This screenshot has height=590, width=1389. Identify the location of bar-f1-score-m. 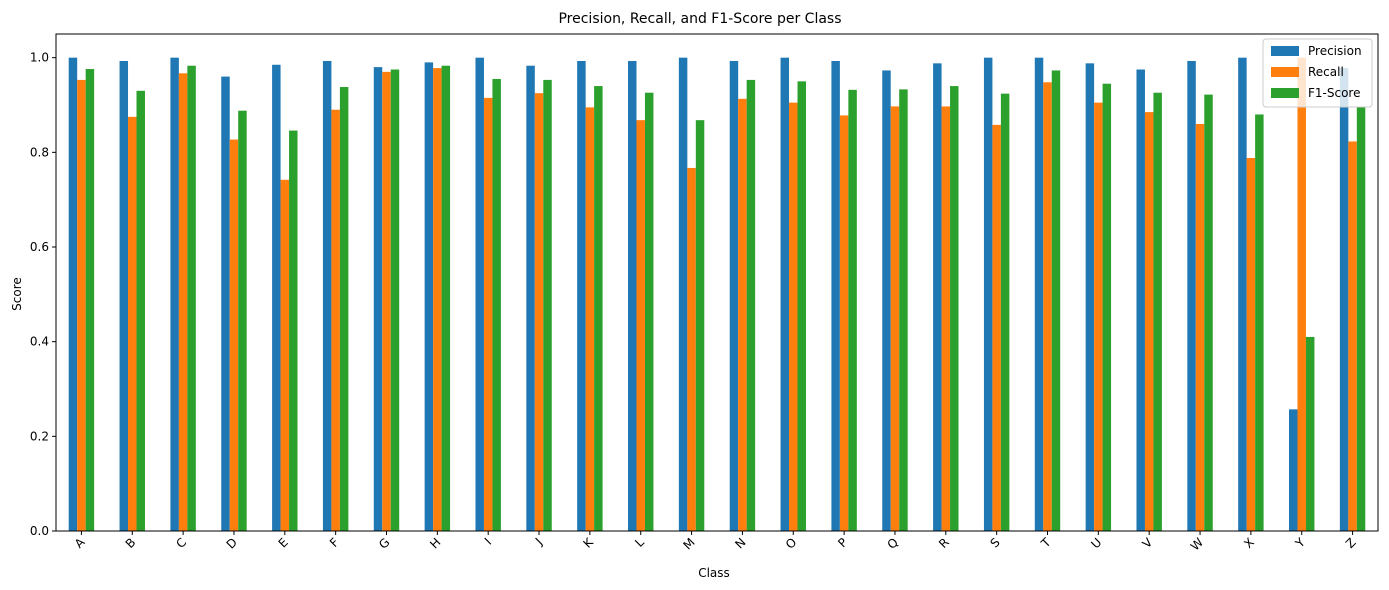
(700, 325).